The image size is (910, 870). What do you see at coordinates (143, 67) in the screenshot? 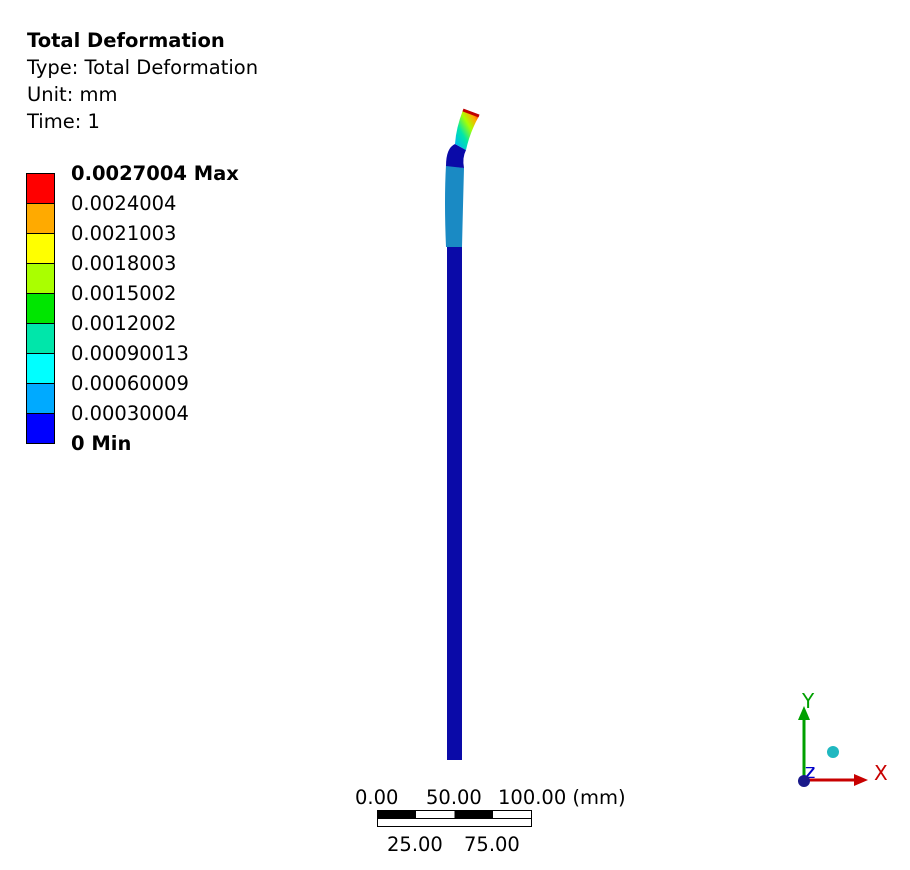
I see `result-type: Type: Total Deformation` at bounding box center [143, 67].